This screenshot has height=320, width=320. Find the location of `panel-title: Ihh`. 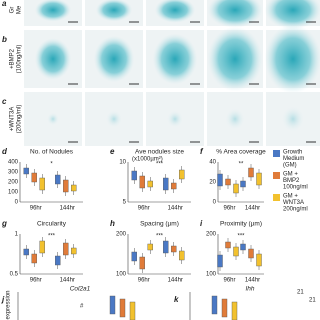

panel-title: Ihh is located at coordinates (249, 289).